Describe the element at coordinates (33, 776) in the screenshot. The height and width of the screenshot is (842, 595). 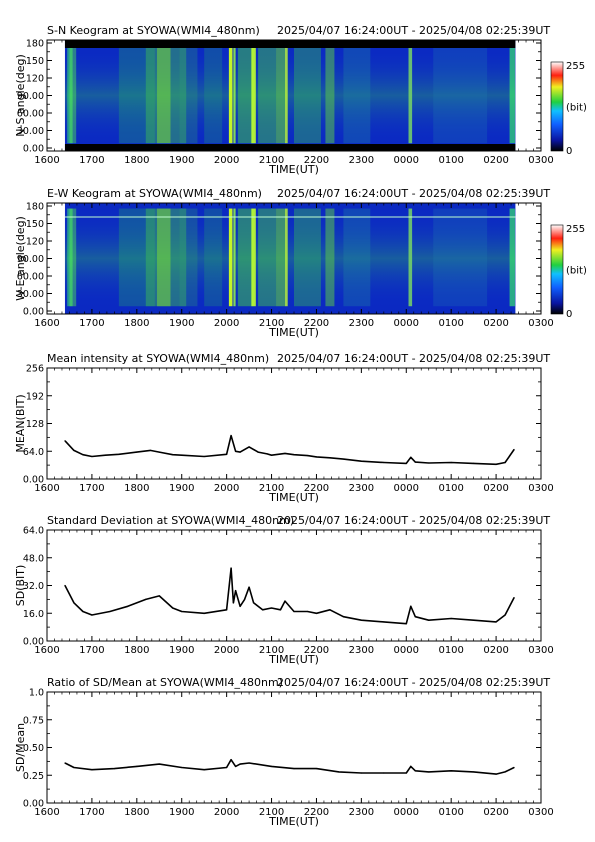
I see `y-tick-label: 0.25` at that location.